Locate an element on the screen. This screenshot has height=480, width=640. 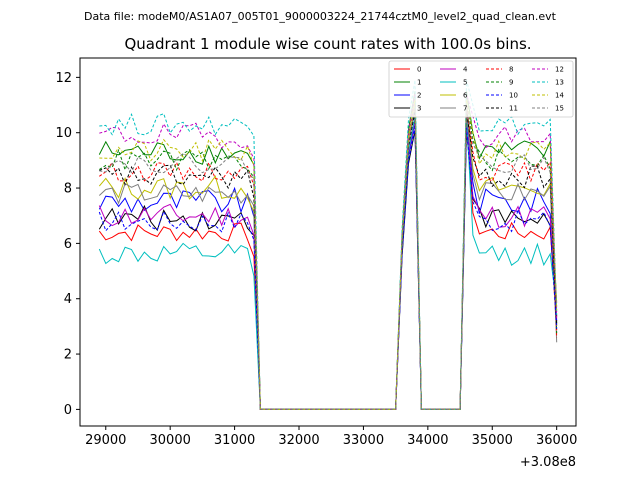
x-tick-label: 32000 is located at coordinates (298, 440).